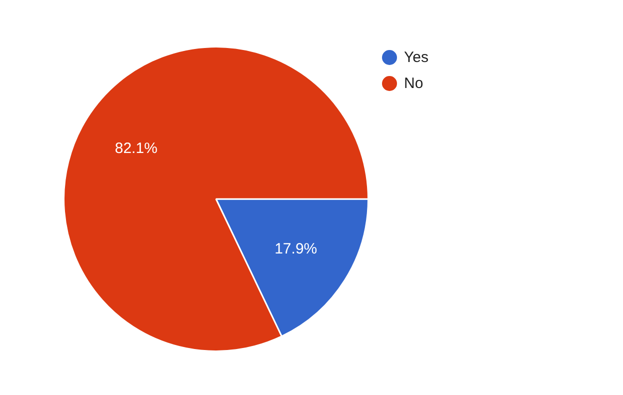  Describe the element at coordinates (136, 148) in the screenshot. I see `data-label: 82.1%` at that location.